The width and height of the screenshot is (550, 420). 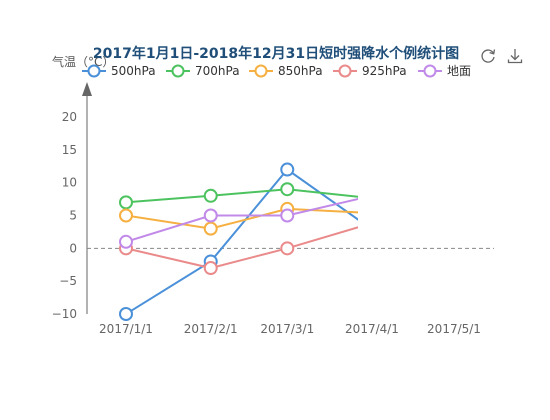 I want to click on y-tick-label: 0, so click(x=73, y=248).